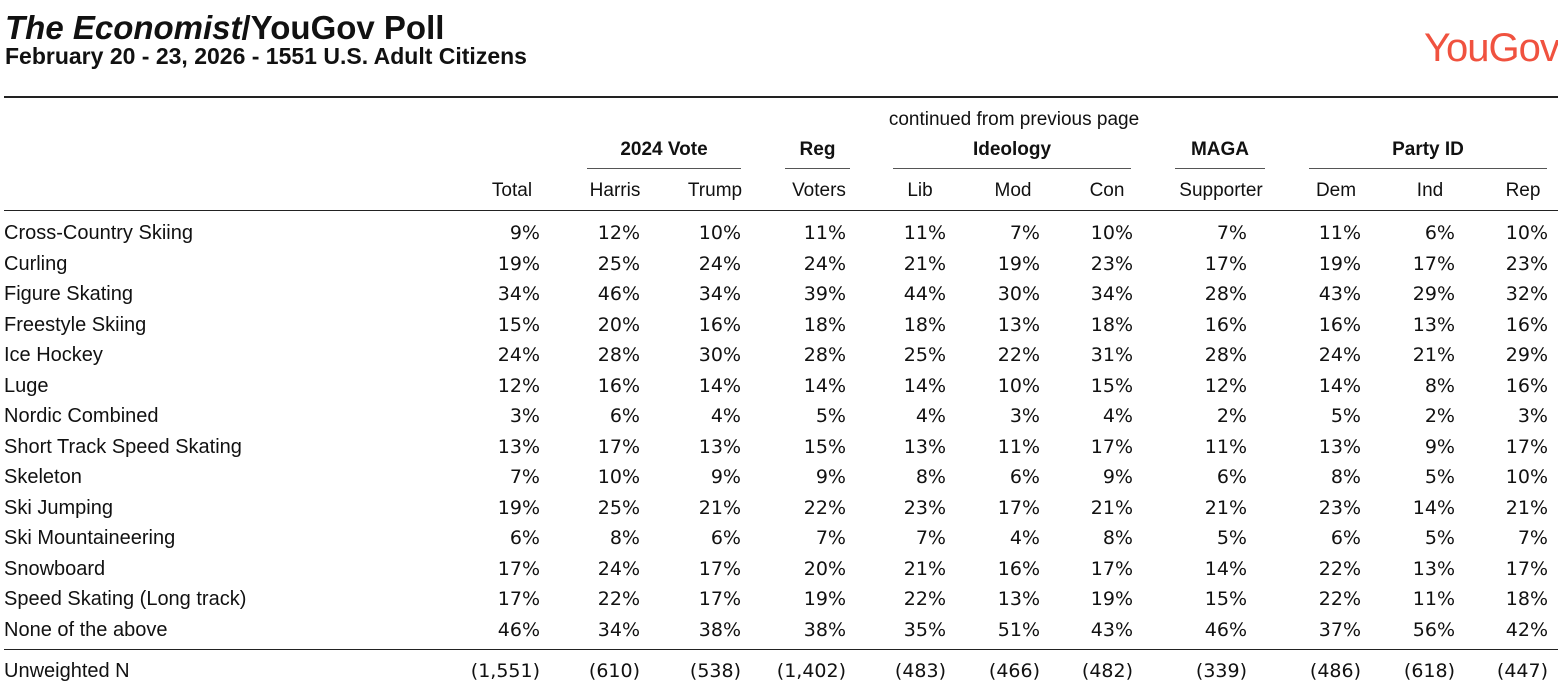 The width and height of the screenshot is (1558, 685). I want to click on cell: 4%, so click(725, 416).